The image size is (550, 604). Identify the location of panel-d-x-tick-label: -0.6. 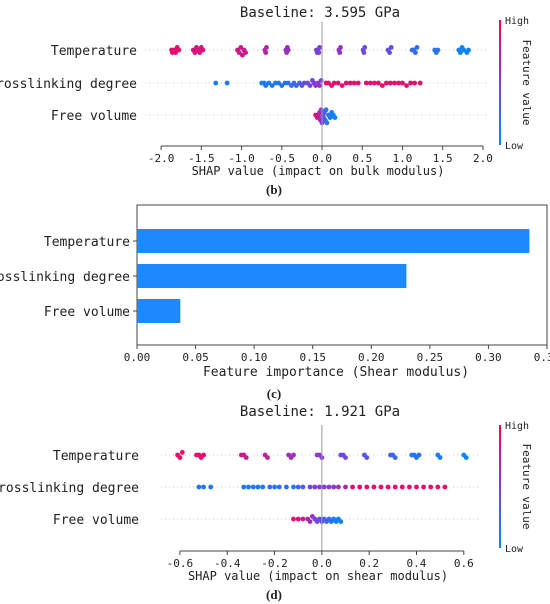
(180, 563).